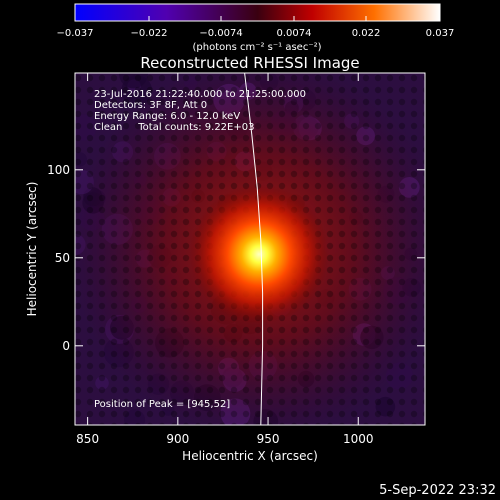 The image size is (500, 500). I want to click on info-line: 23-Jul-2016 21:22:40.000 to 21:25:00.000, so click(200, 94).